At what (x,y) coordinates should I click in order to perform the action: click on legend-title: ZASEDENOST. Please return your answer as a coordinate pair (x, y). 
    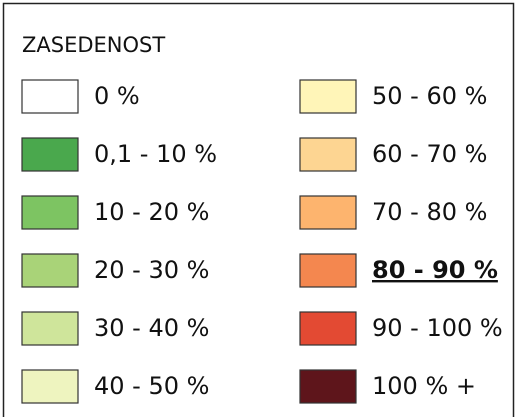
    Looking at the image, I should click on (93, 45).